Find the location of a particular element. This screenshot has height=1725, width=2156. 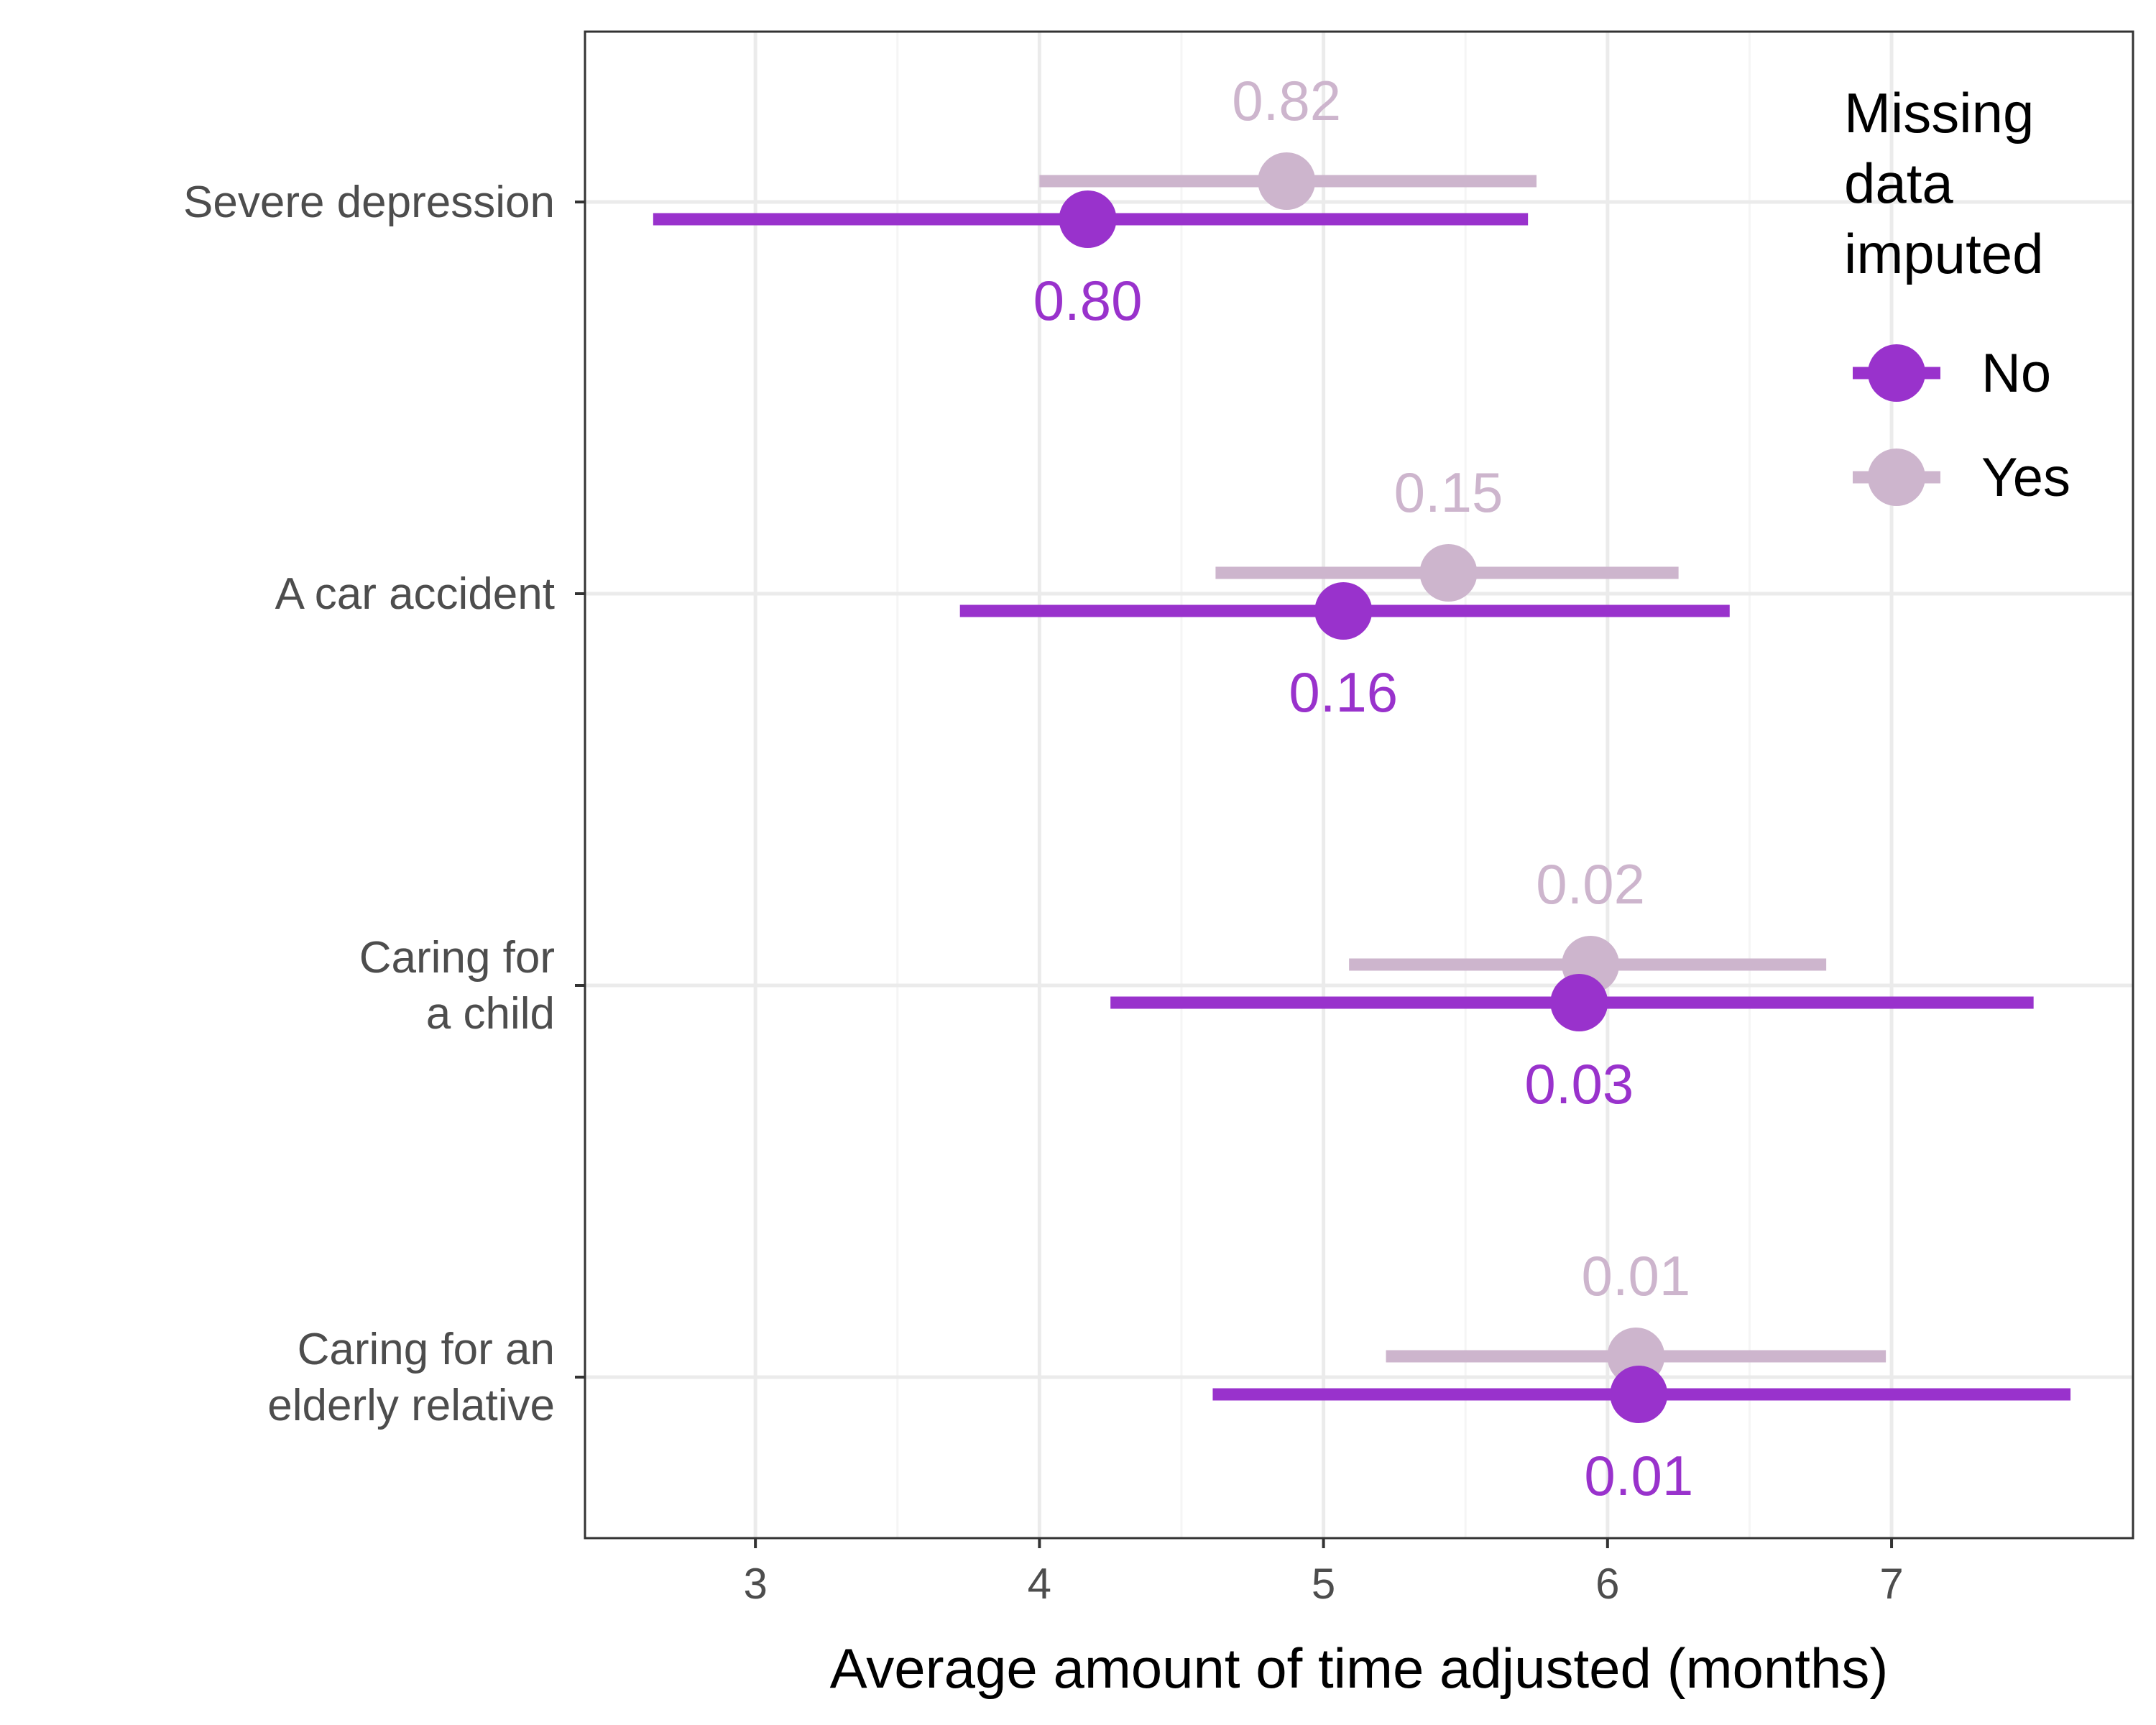

legend: Missing data imputed No Yes is located at coordinates (1957, 294).